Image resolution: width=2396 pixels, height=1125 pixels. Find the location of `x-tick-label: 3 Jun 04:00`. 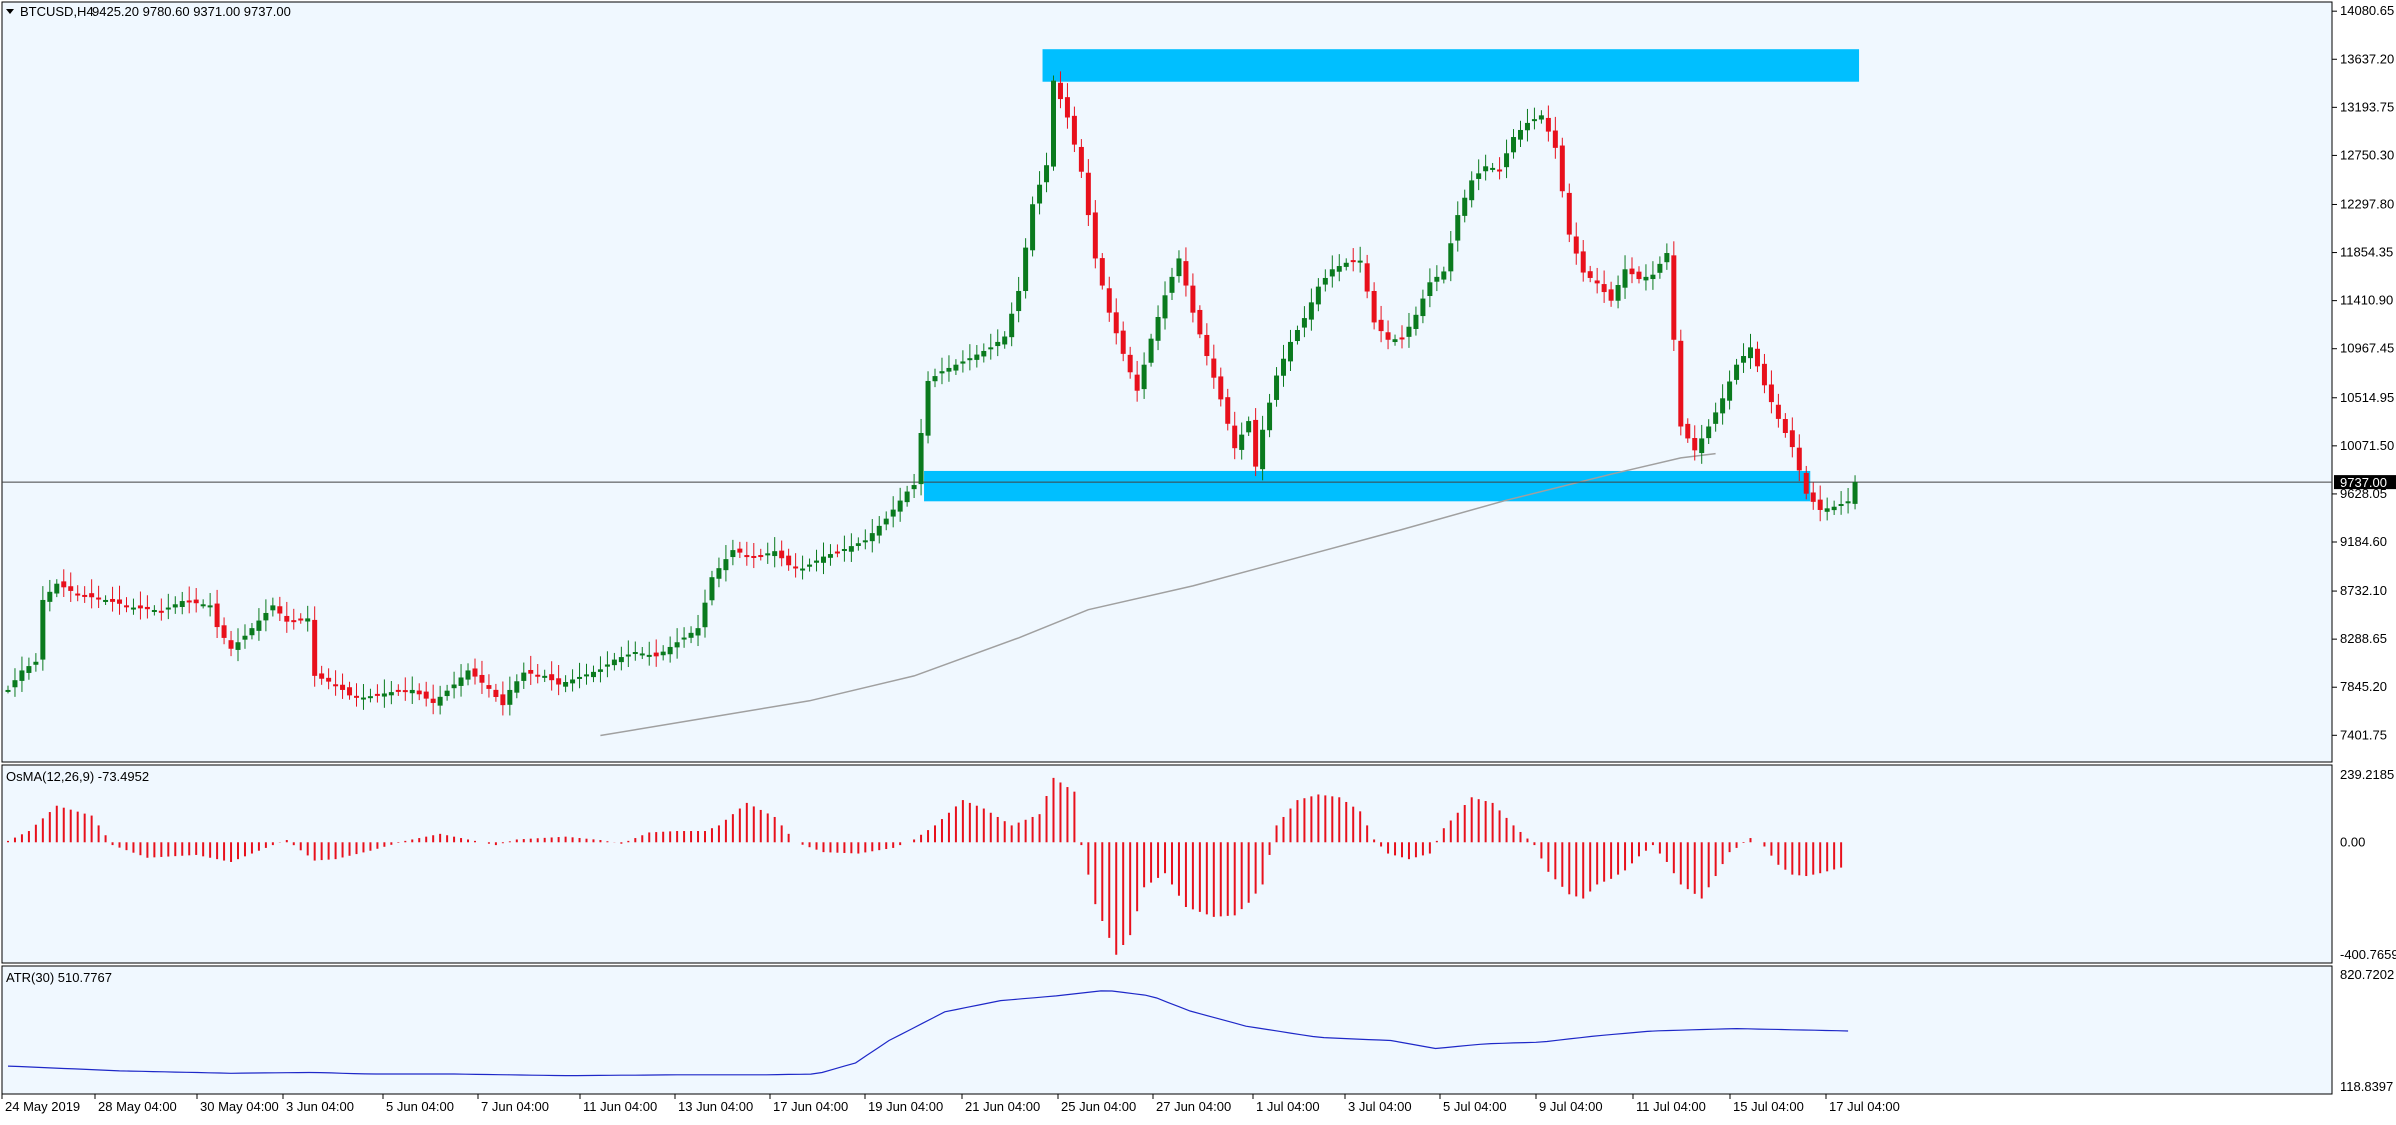

x-tick-label: 3 Jun 04:00 is located at coordinates (320, 1106).